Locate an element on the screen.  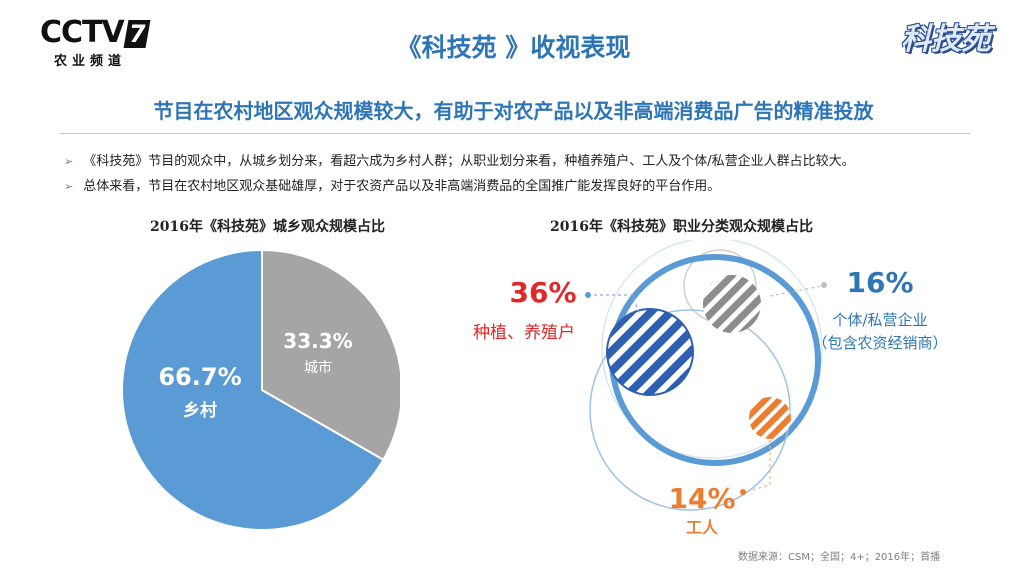
leader-line-planting is located at coordinates (614, 305).